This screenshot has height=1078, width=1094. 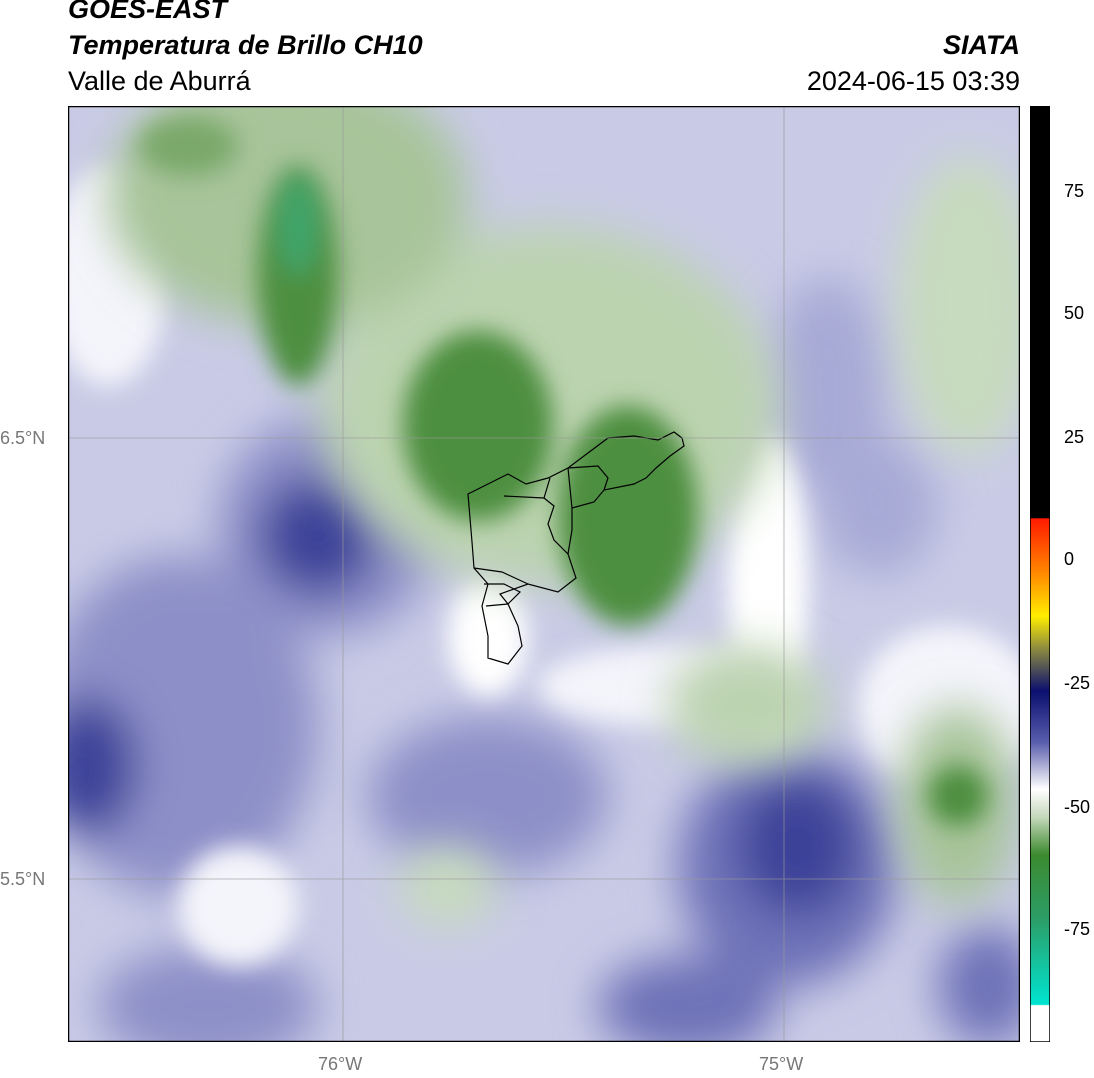 What do you see at coordinates (23, 438) in the screenshot?
I see `lat-label-6-5n: 6.5°N` at bounding box center [23, 438].